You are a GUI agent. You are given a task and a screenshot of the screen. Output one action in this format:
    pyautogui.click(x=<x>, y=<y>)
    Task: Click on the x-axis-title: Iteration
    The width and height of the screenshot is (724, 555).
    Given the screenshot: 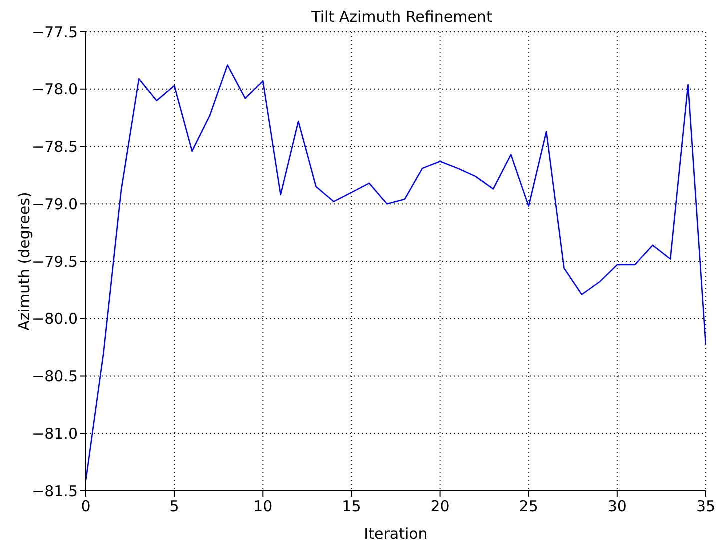 What is the action you would take?
    pyautogui.click(x=396, y=534)
    